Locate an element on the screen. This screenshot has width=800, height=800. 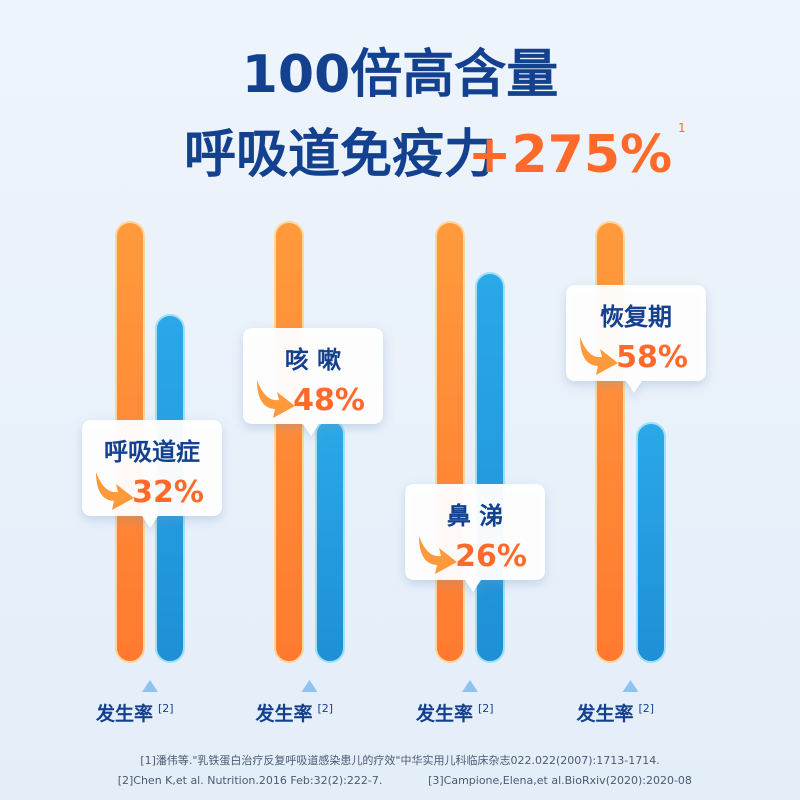
callout-label: 鼻 涕 is located at coordinates (475, 516).